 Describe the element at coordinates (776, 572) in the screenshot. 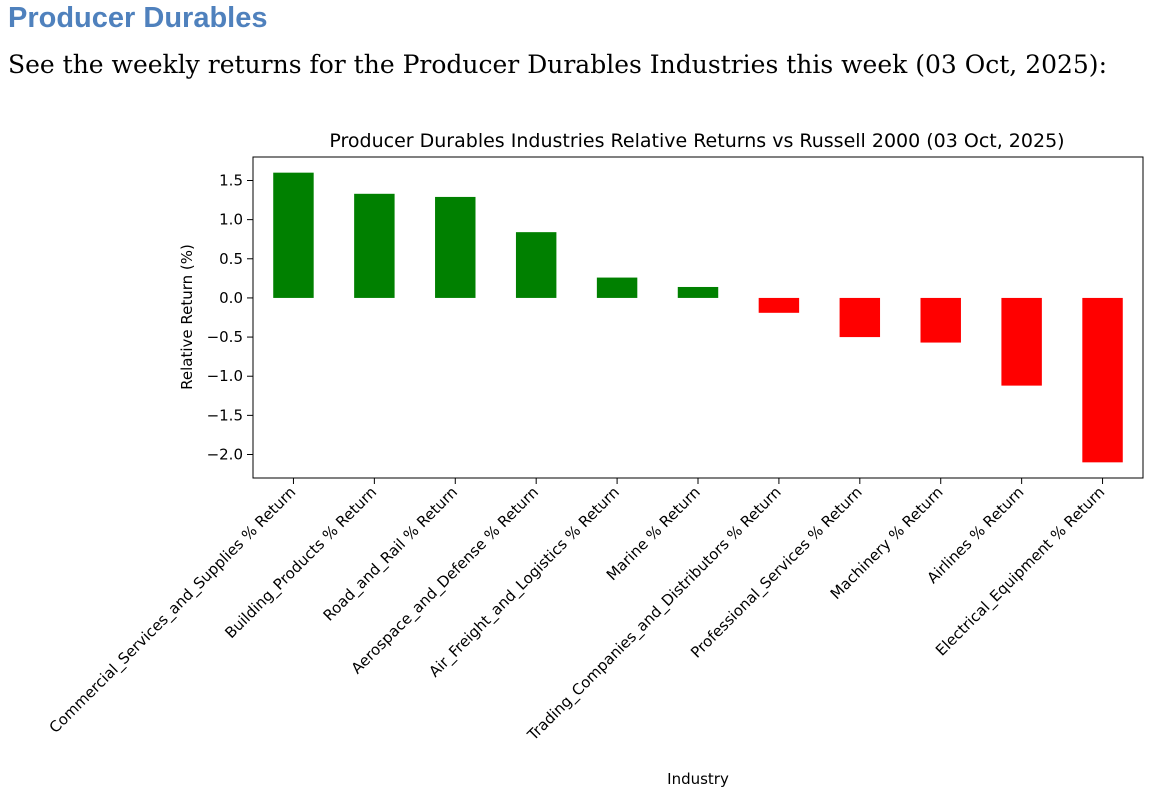

I see `x-tick-label: Professional_Services % Return` at that location.